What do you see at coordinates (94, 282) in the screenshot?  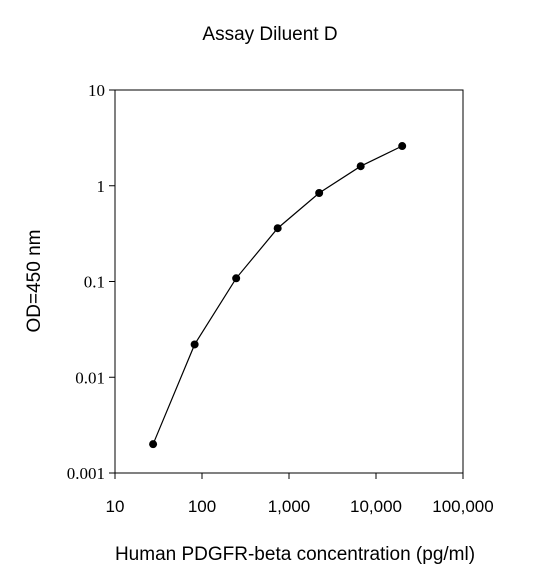 I see `y-tick-label: 0.1` at bounding box center [94, 282].